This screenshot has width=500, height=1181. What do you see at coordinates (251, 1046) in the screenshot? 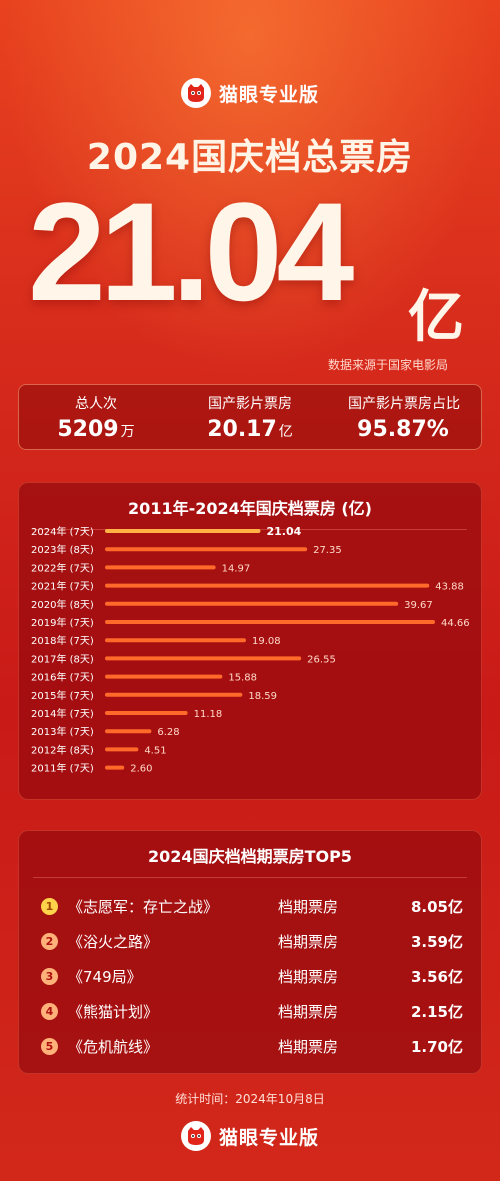
I see `list-item: 5 《危机航线》 档期票房 1.70亿` at bounding box center [251, 1046].